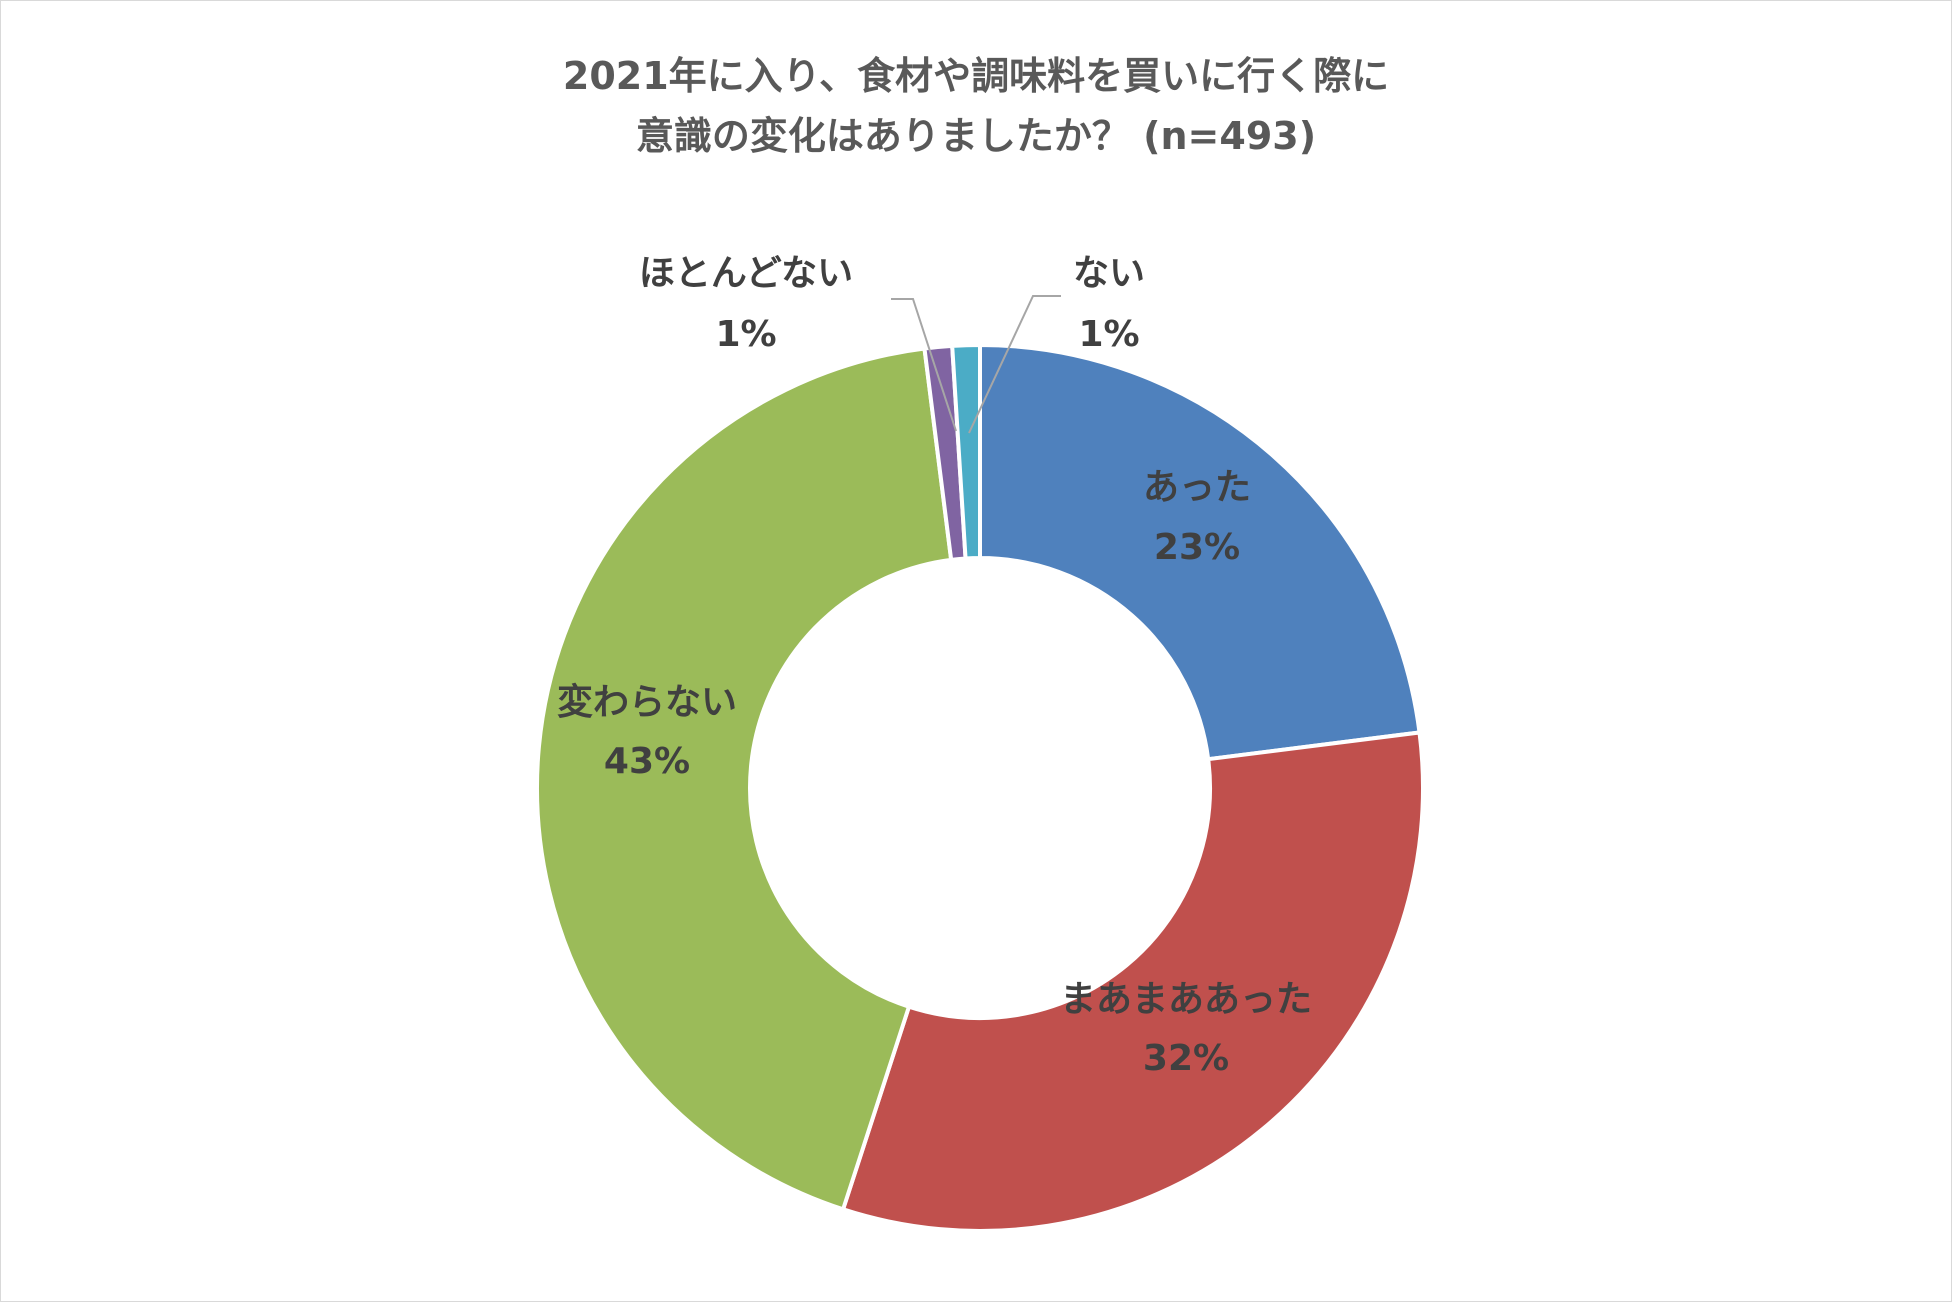 Image resolution: width=1952 pixels, height=1302 pixels. Describe the element at coordinates (1197, 487) in the screenshot. I see `data-label-name-atta: あった` at that location.